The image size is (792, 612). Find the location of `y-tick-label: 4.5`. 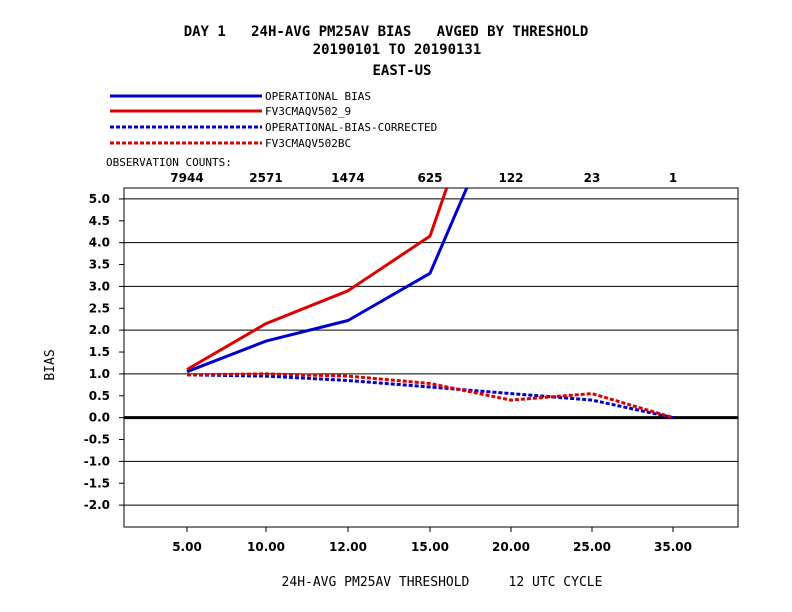

y-tick-label: 4.5 is located at coordinates (99, 221).